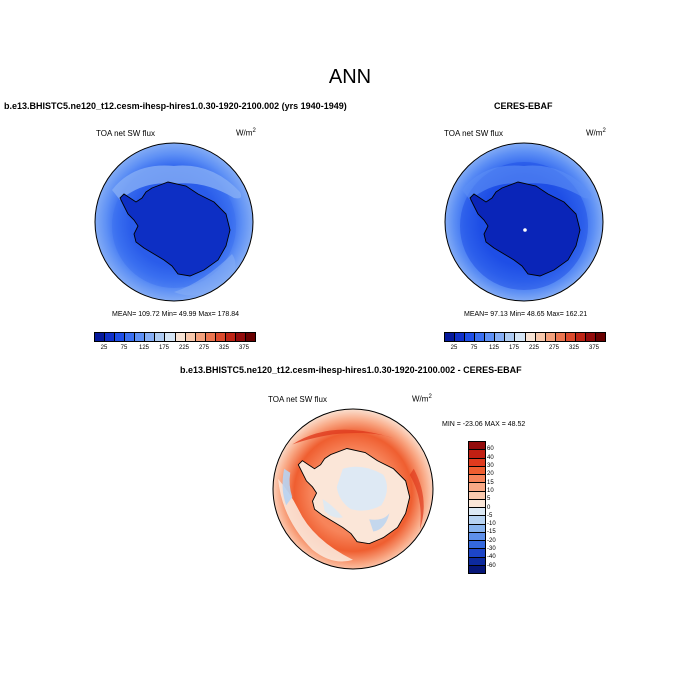  I want to click on colorbar-tick-label: 5, so click(489, 499).